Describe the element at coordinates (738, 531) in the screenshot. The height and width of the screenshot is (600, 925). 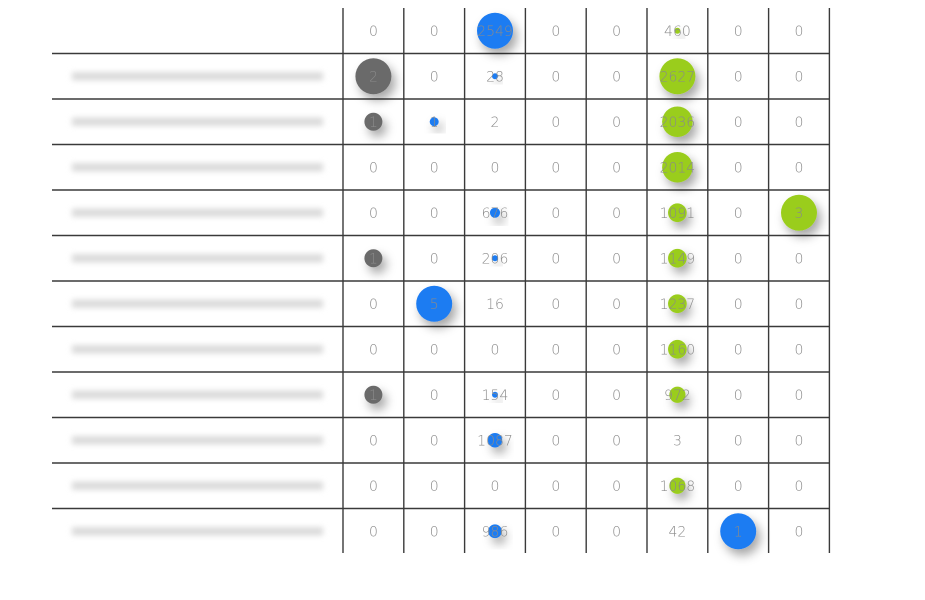
I see `bubble-r11-c6` at that location.